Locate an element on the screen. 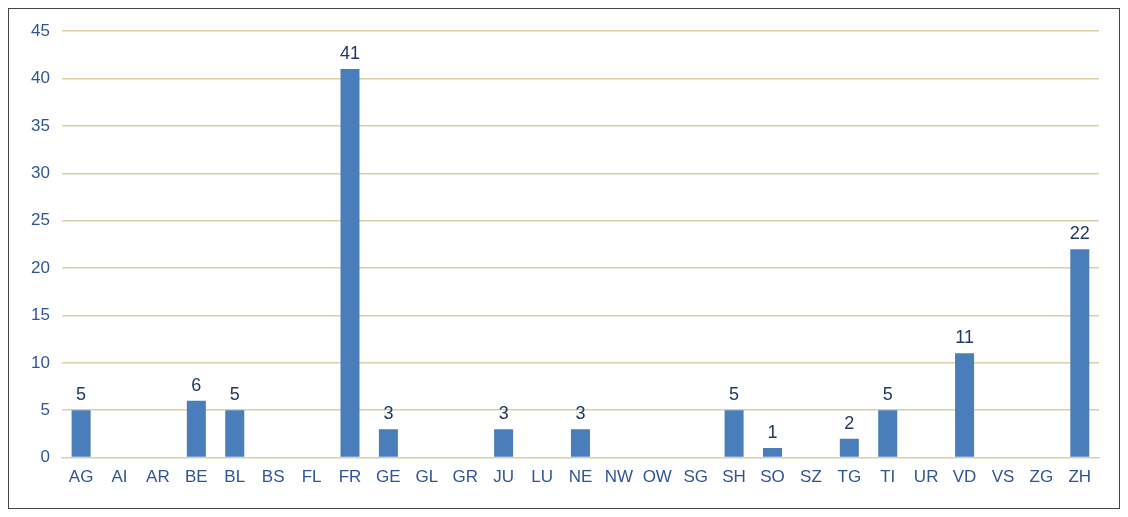 This screenshot has width=1128, height=517. x-tick-label: SO is located at coordinates (772, 477).